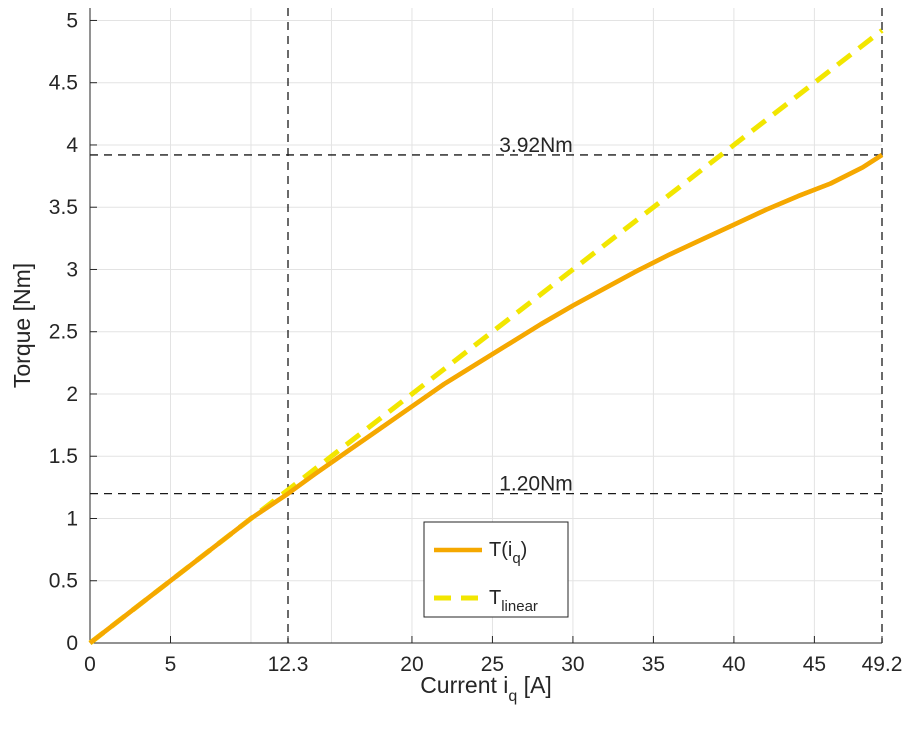 This screenshot has width=910, height=733. I want to click on y-axis-title: Torque [Nm], so click(22, 325).